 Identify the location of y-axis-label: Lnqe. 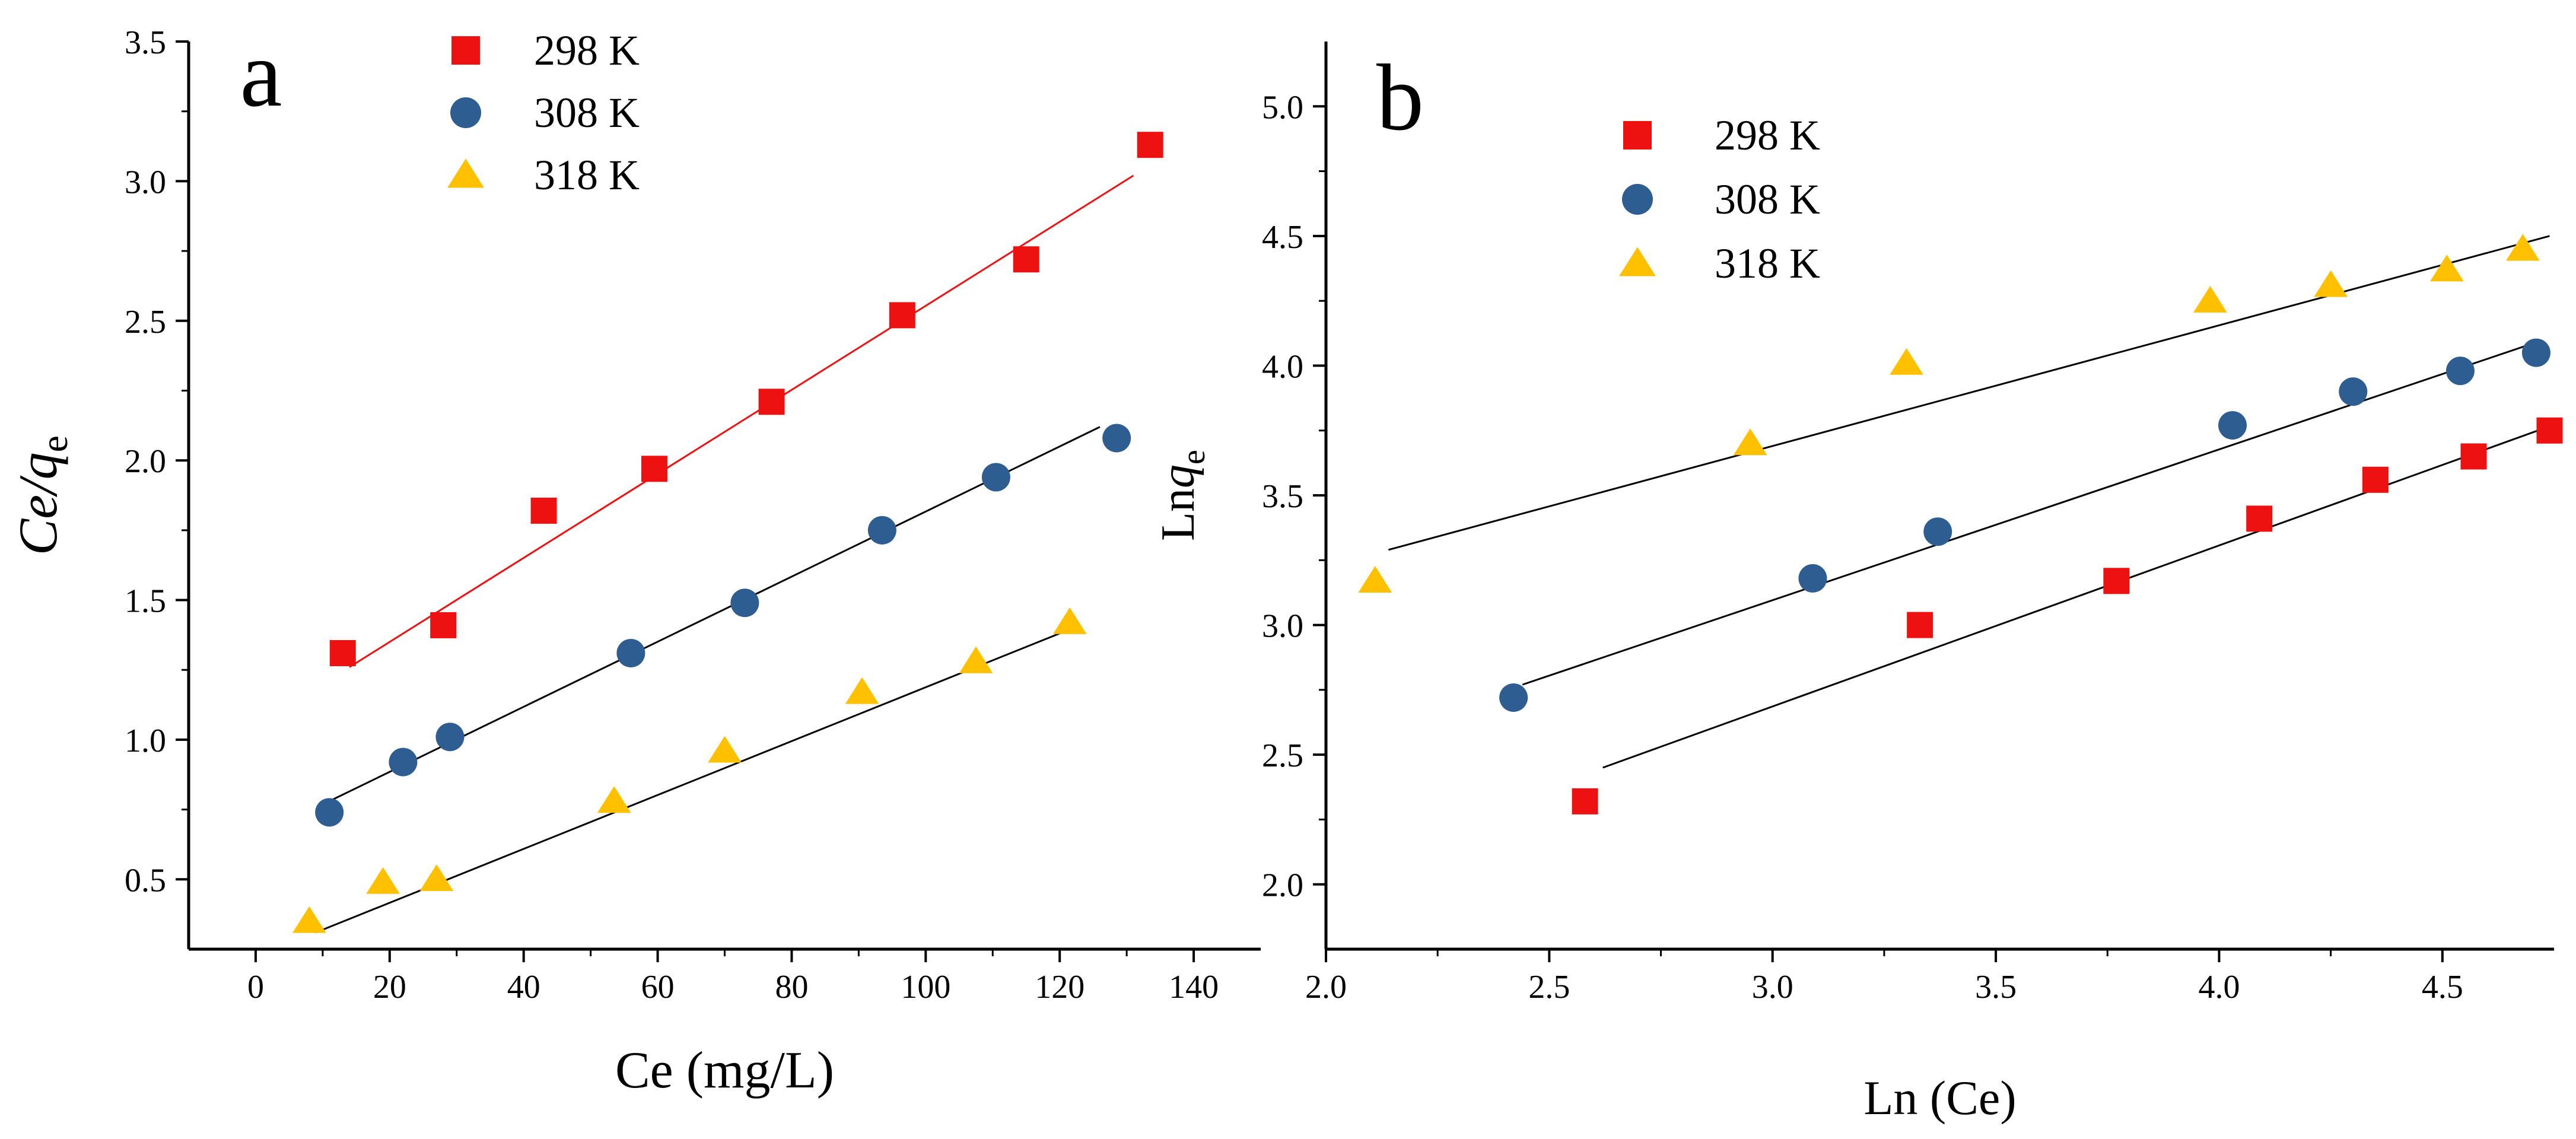
(1182, 496).